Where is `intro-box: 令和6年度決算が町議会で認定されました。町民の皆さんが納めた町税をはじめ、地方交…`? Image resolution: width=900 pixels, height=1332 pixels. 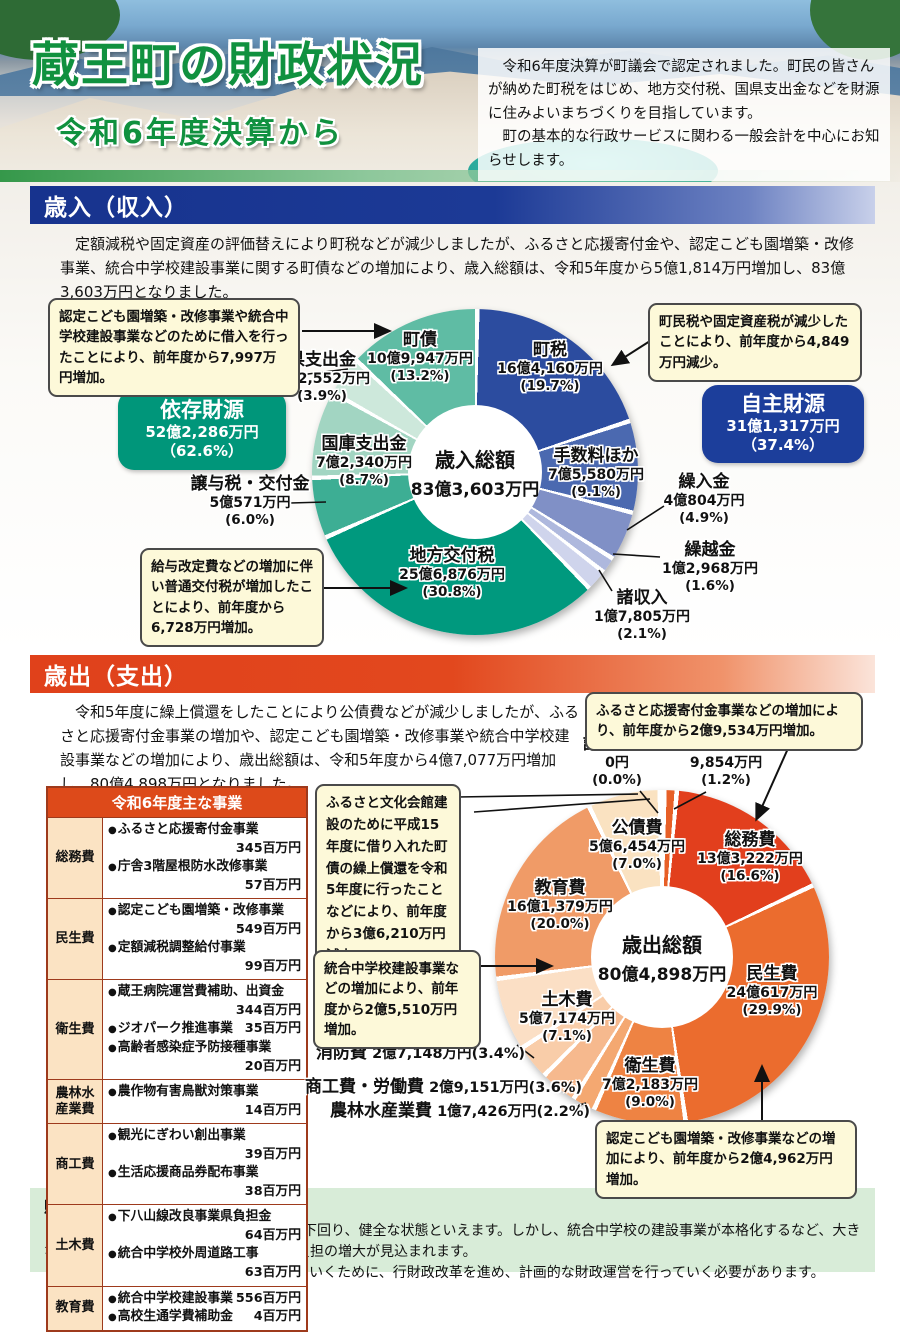 intro-box: 令和6年度決算が町議会で認定されました。町民の皆さんが納めた町税をはじめ、地方交… is located at coordinates (684, 115).